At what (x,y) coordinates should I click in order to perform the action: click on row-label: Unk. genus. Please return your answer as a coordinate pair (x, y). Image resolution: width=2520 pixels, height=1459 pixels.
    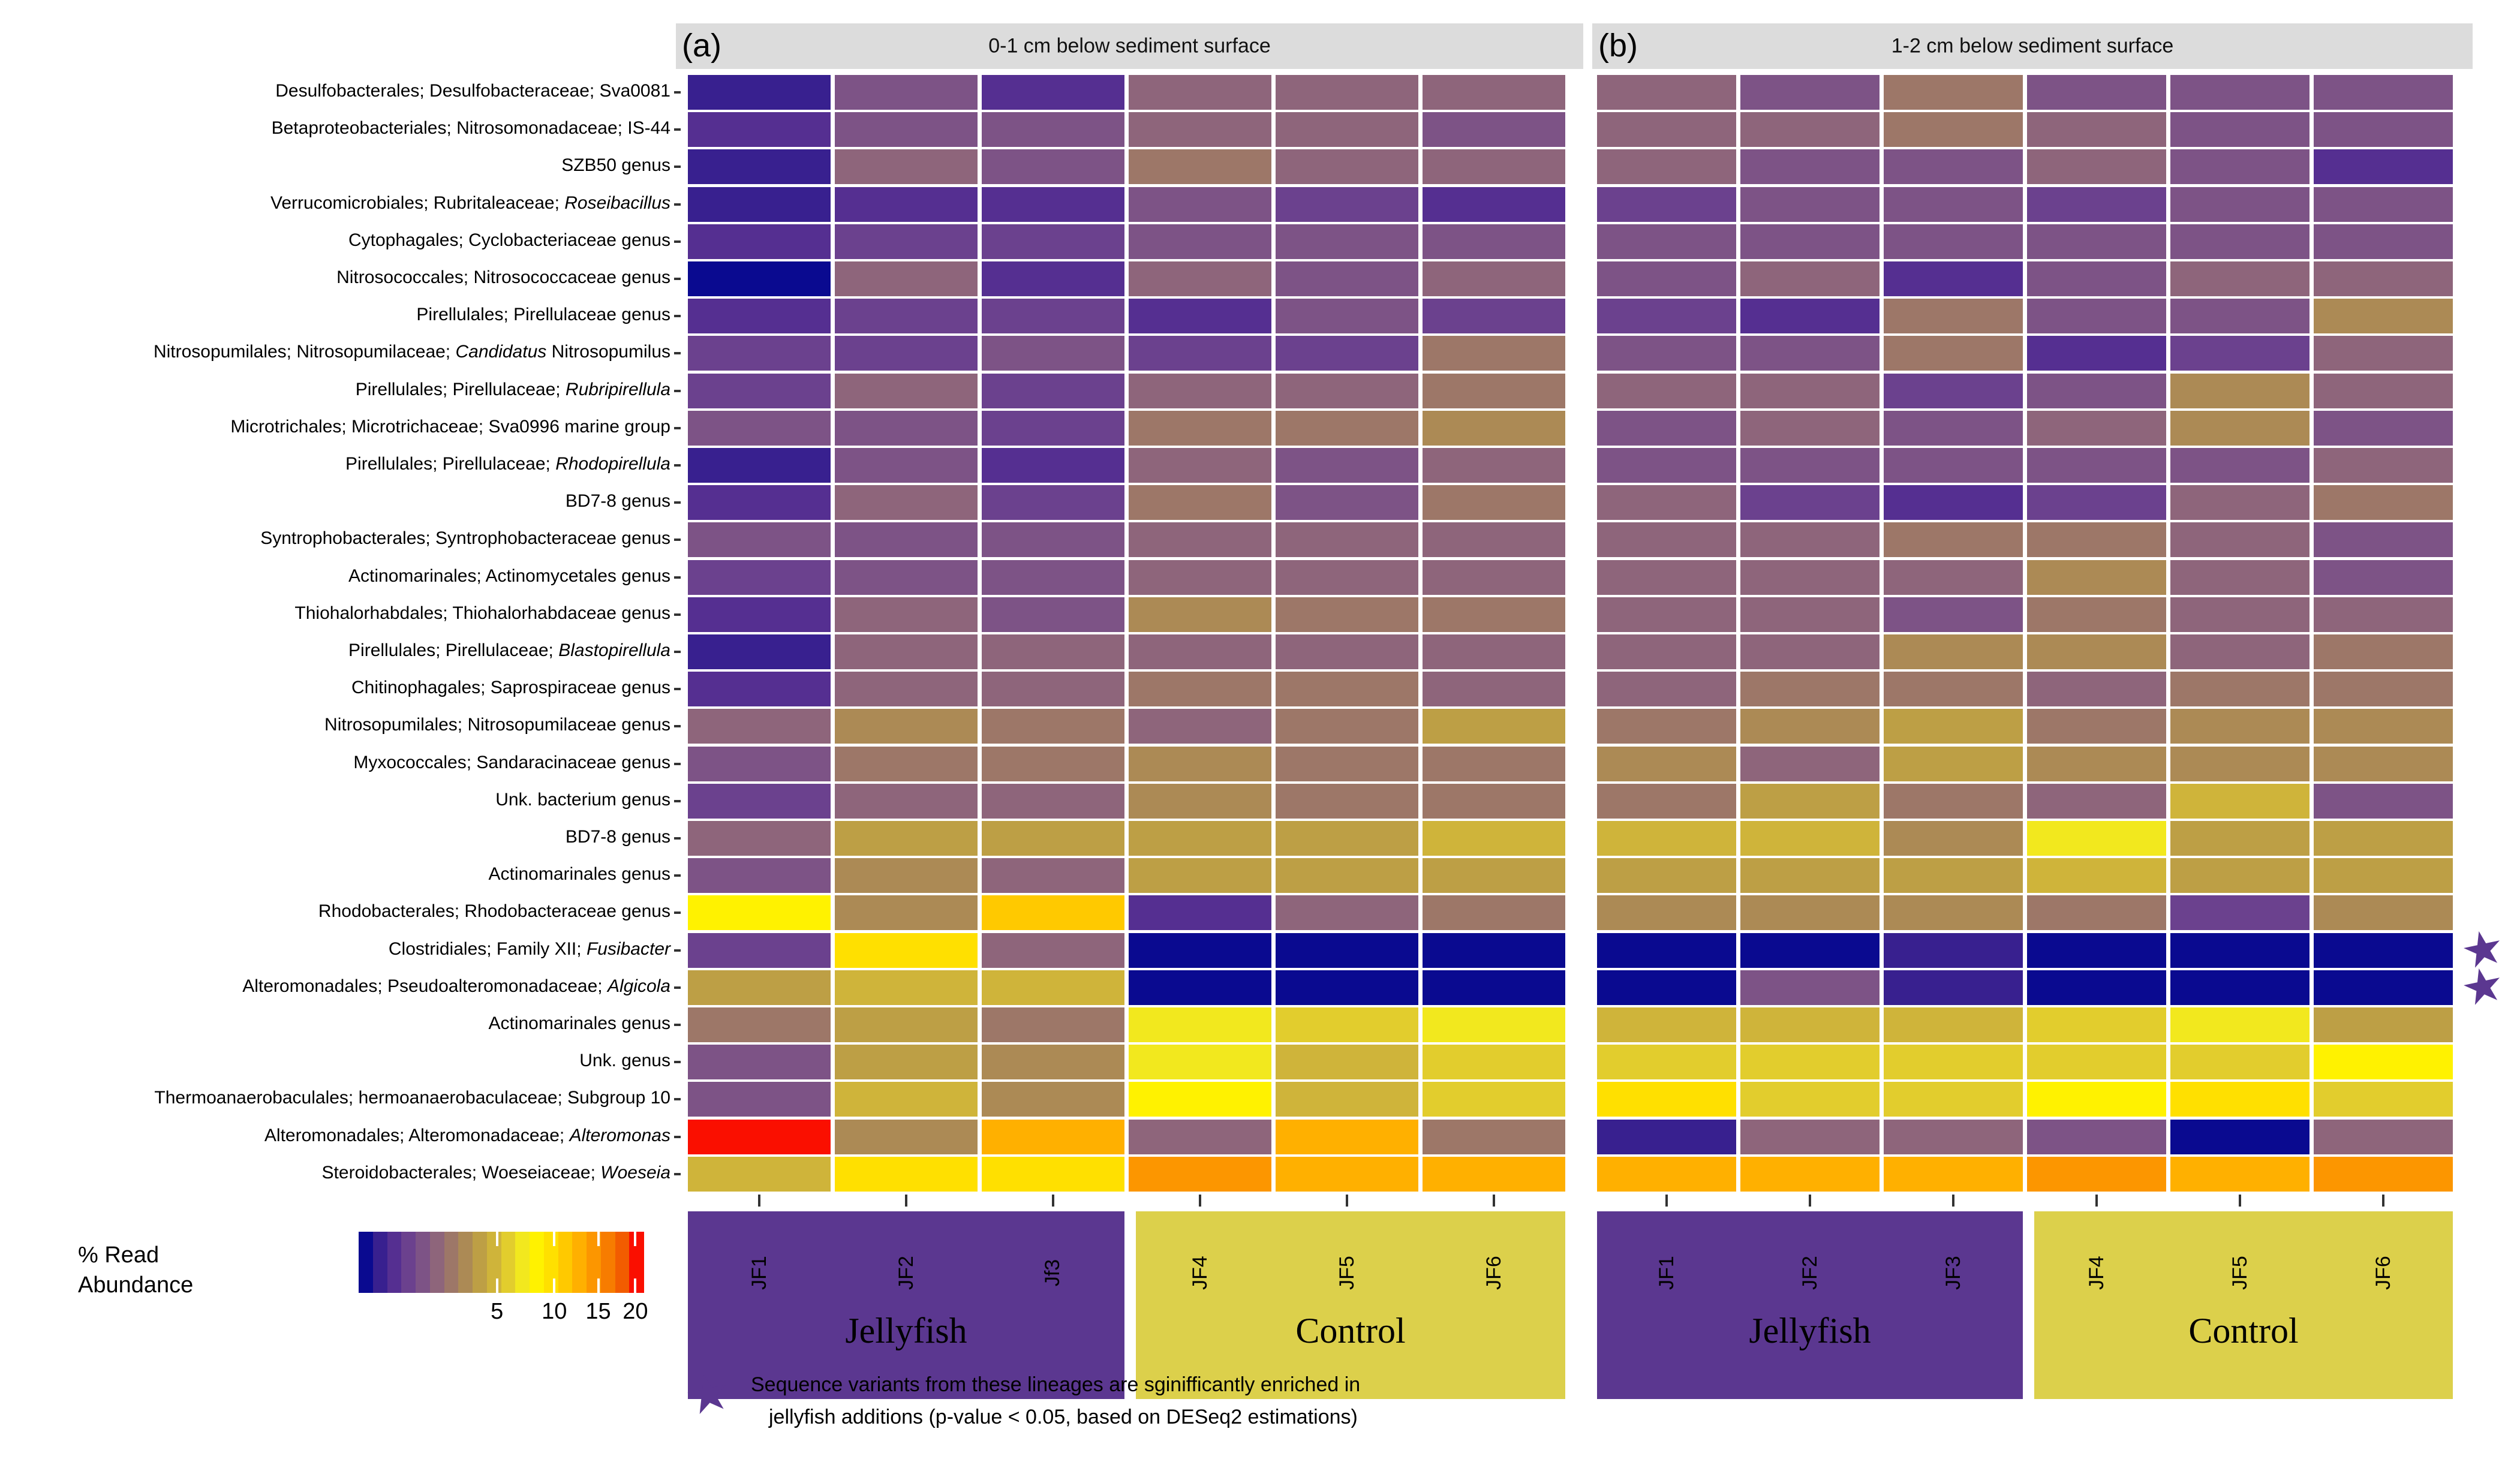
    Looking at the image, I should click on (624, 1061).